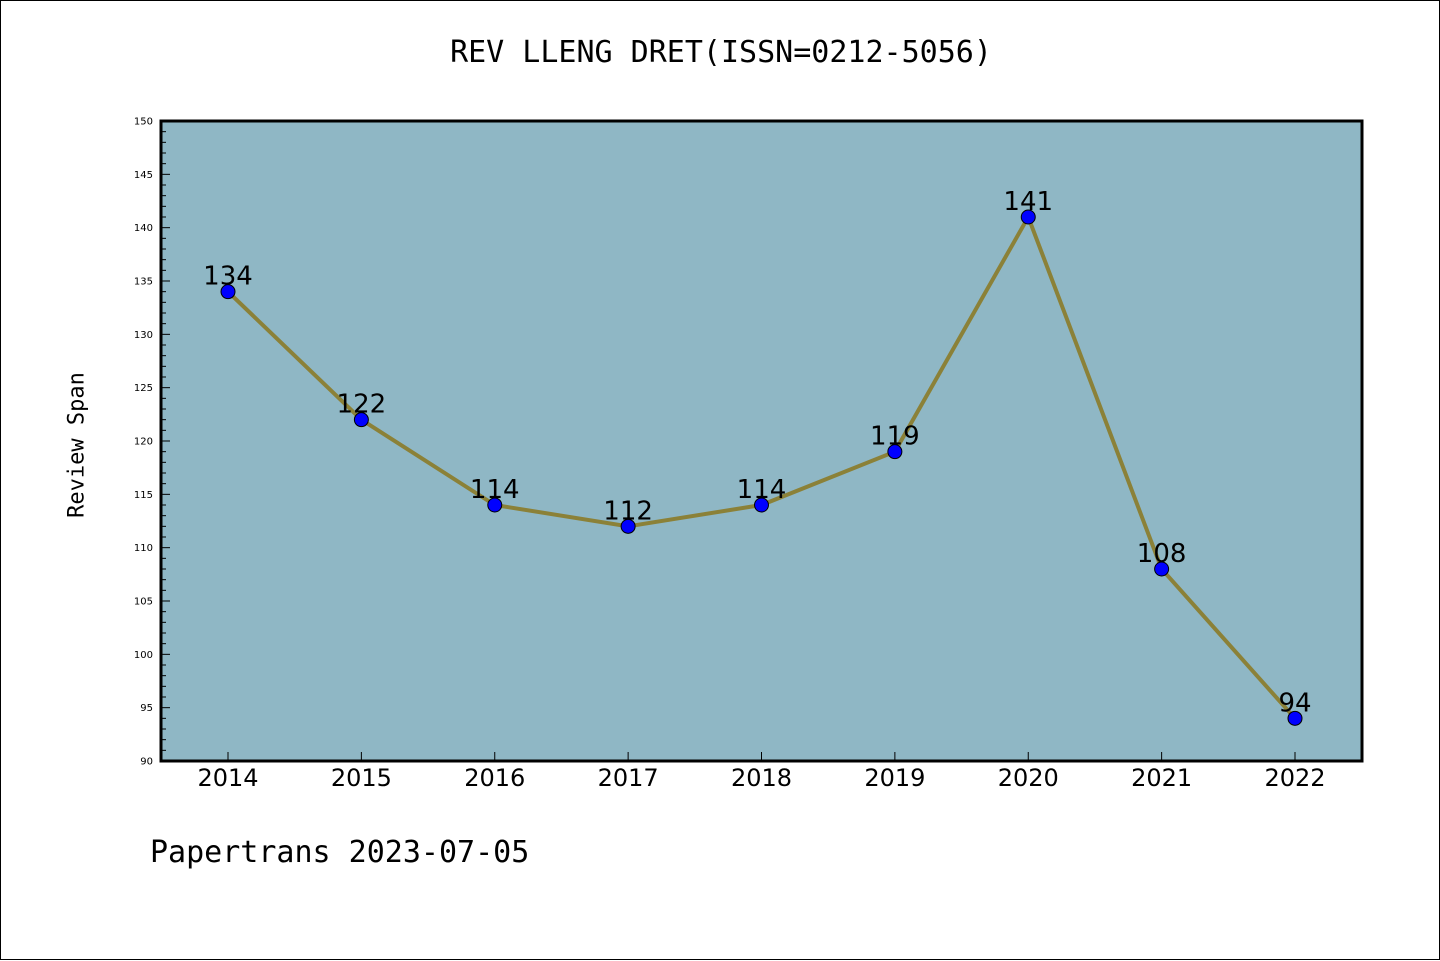 This screenshot has width=1440, height=961. Describe the element at coordinates (143, 655) in the screenshot. I see `y-tick-label: 100` at that location.